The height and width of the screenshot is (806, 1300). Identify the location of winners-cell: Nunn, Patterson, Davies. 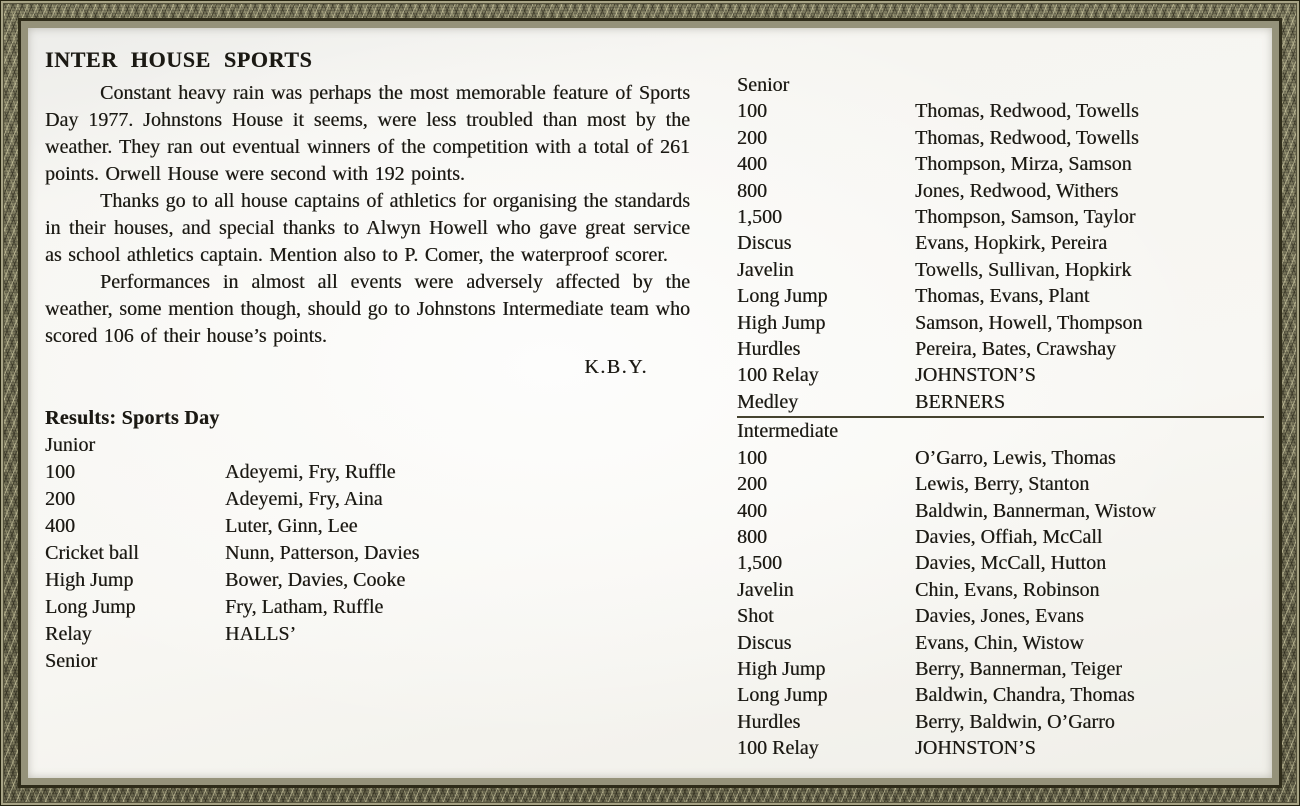
(322, 553).